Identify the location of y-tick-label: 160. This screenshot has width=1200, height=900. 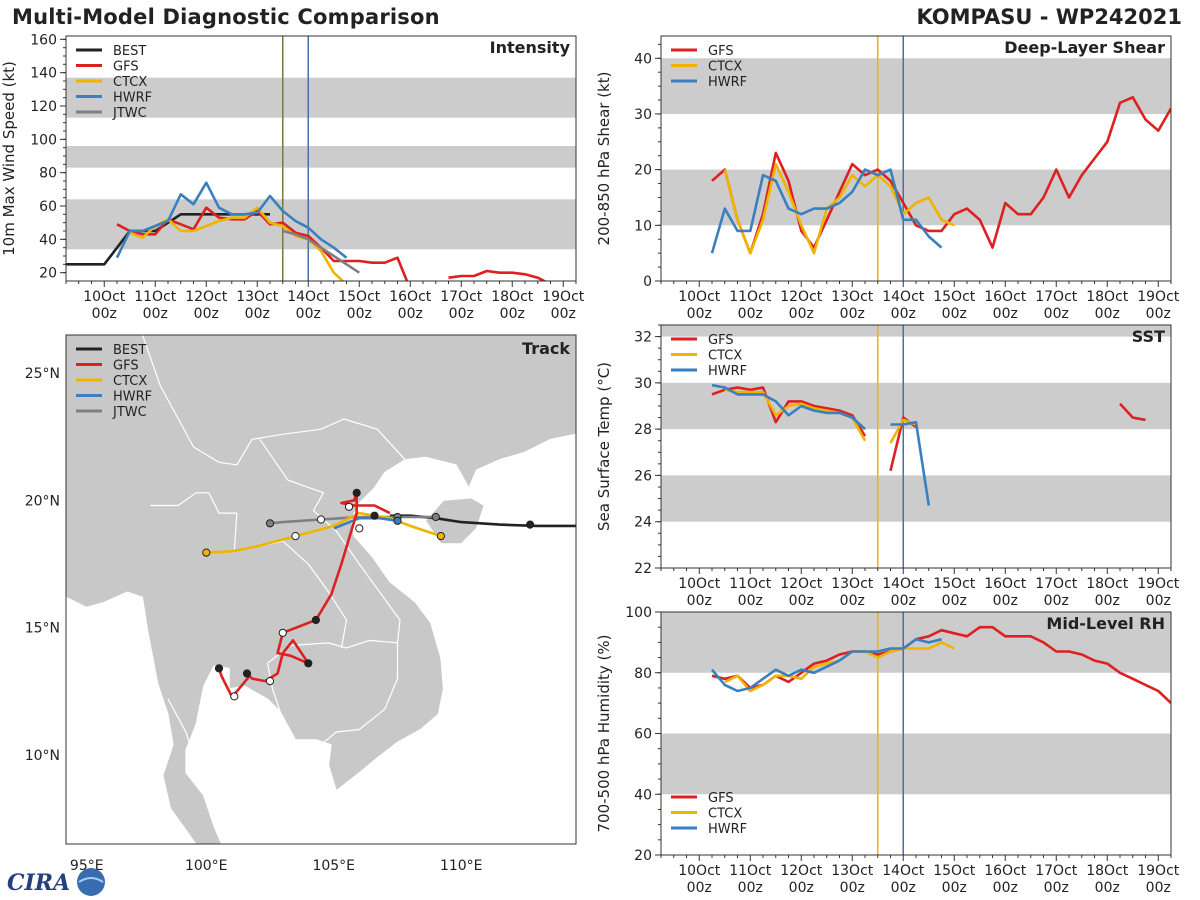
(43, 40).